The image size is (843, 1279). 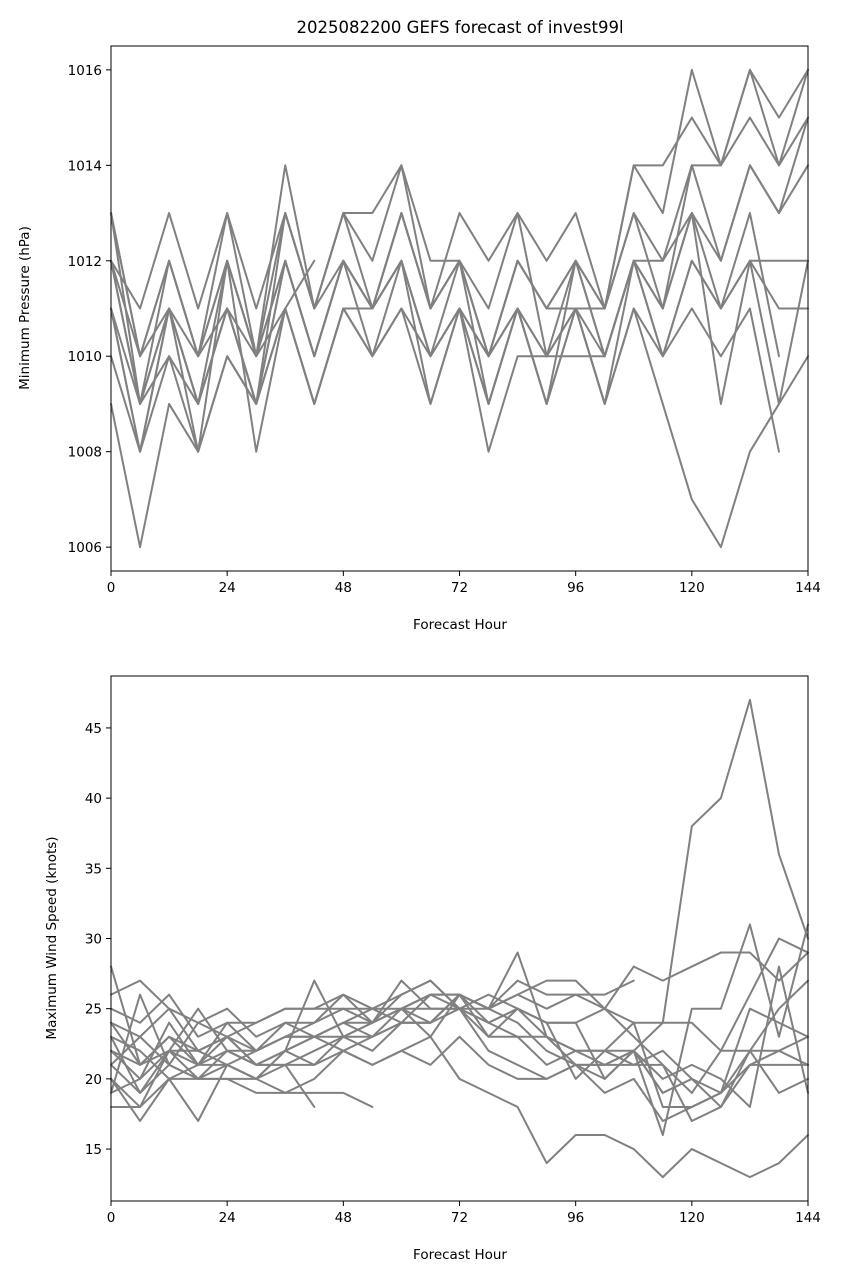 What do you see at coordinates (85, 453) in the screenshot?
I see `pressure-y-tick-label: 1008` at bounding box center [85, 453].